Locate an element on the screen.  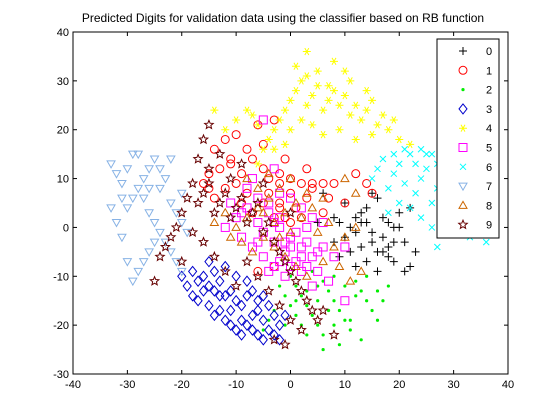
legend-item-4: 4 is located at coordinates (475, 129).